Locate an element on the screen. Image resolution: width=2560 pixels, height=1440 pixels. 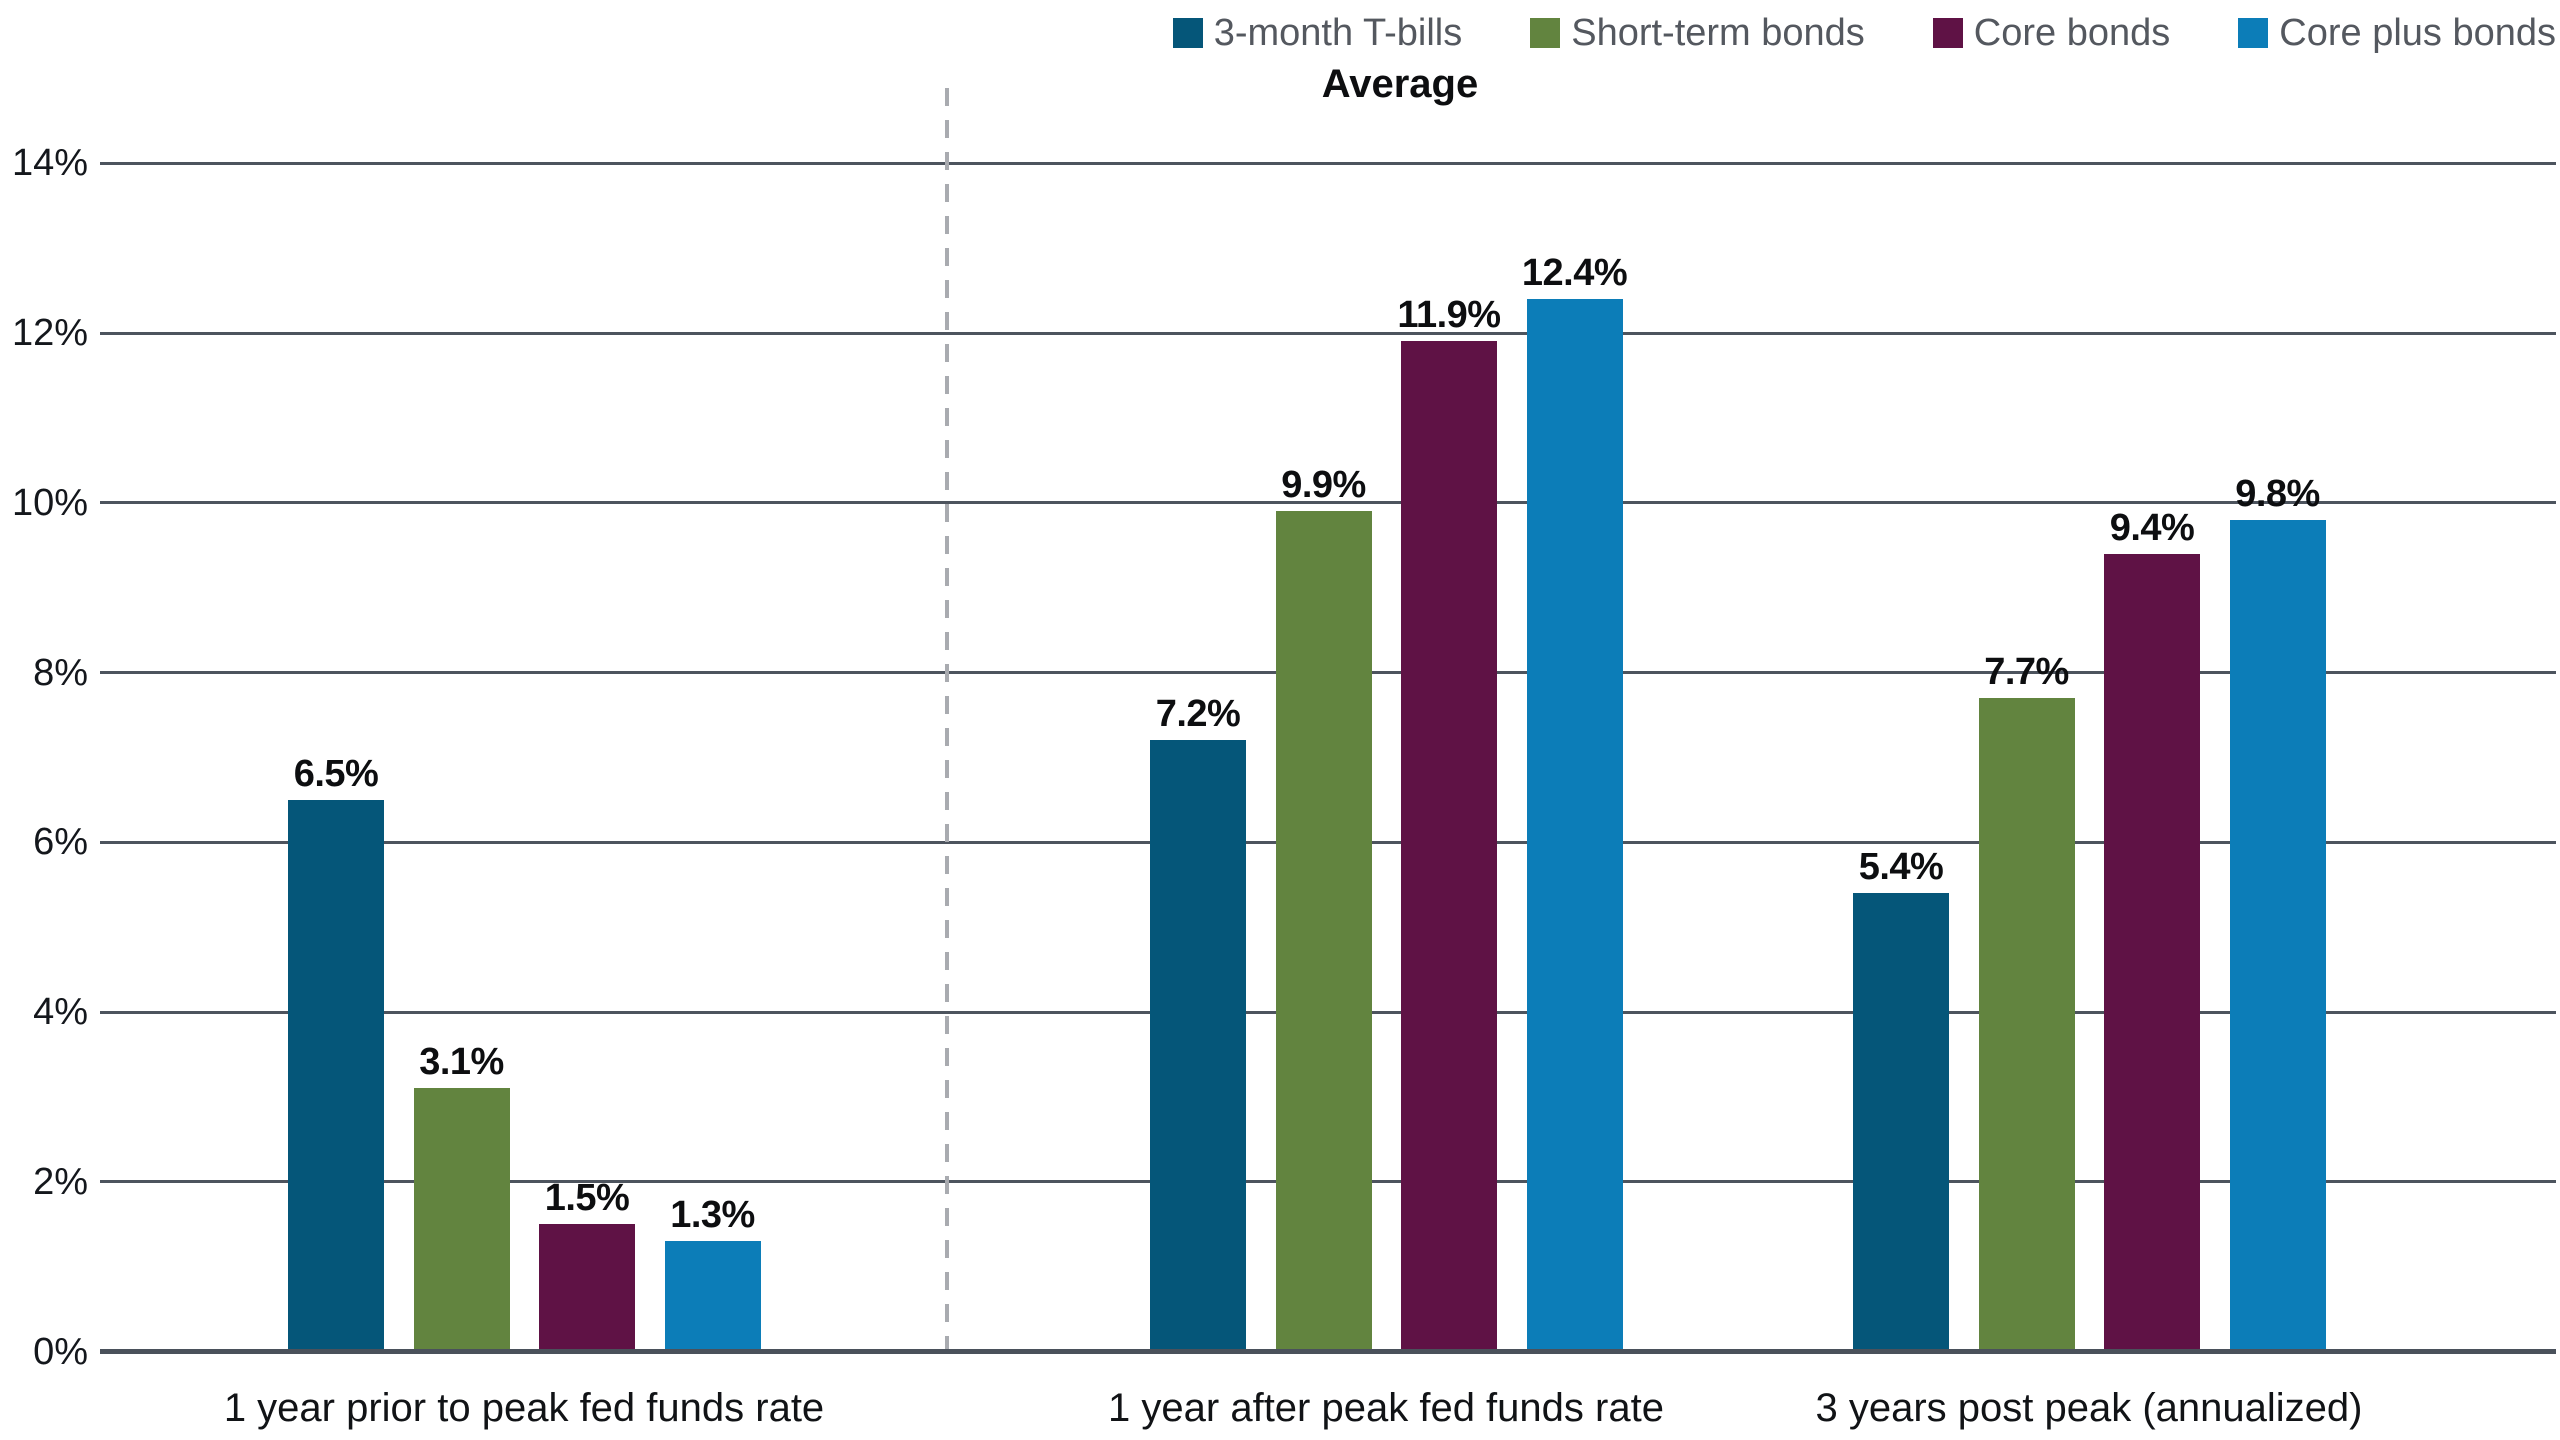
y-axis-tick-label: 14% is located at coordinates (49, 163).